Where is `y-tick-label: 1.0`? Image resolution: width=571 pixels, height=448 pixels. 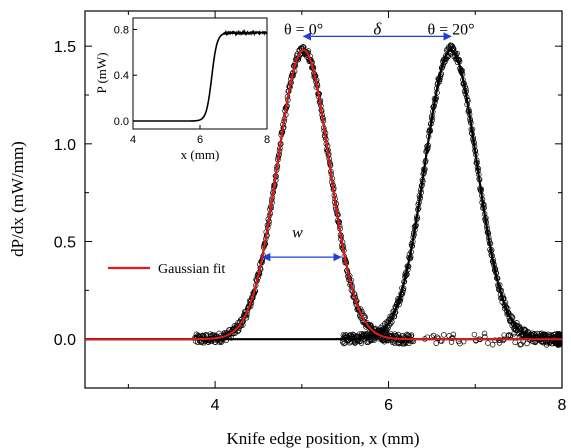 y-tick-label: 1.0 is located at coordinates (65, 145).